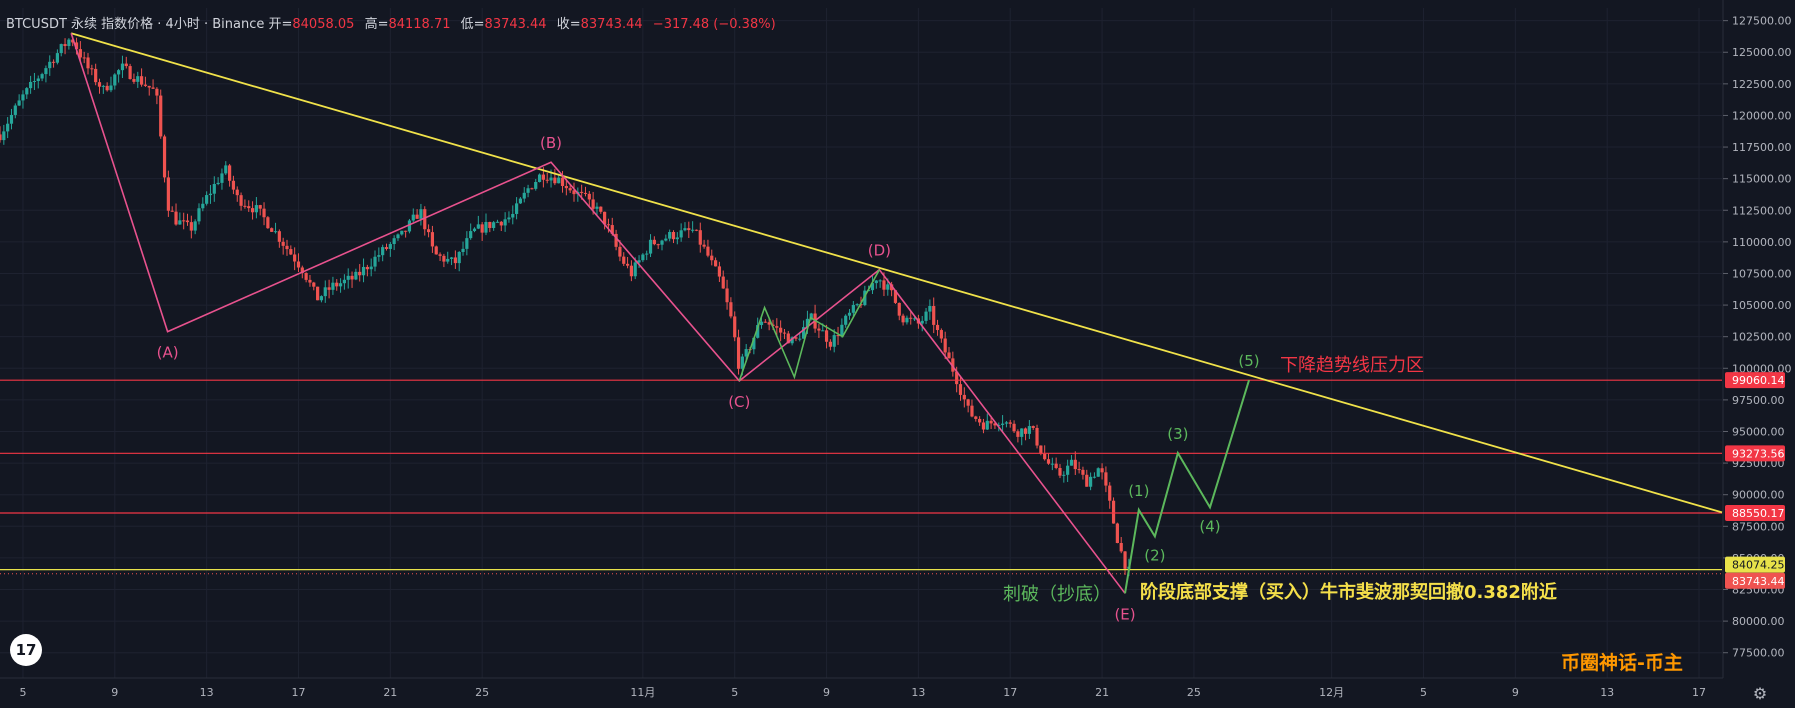 Image resolution: width=1795 pixels, height=708 pixels. Describe the element at coordinates (1755, 380) in the screenshot. I see `price-tag-99060.14-bg` at that location.